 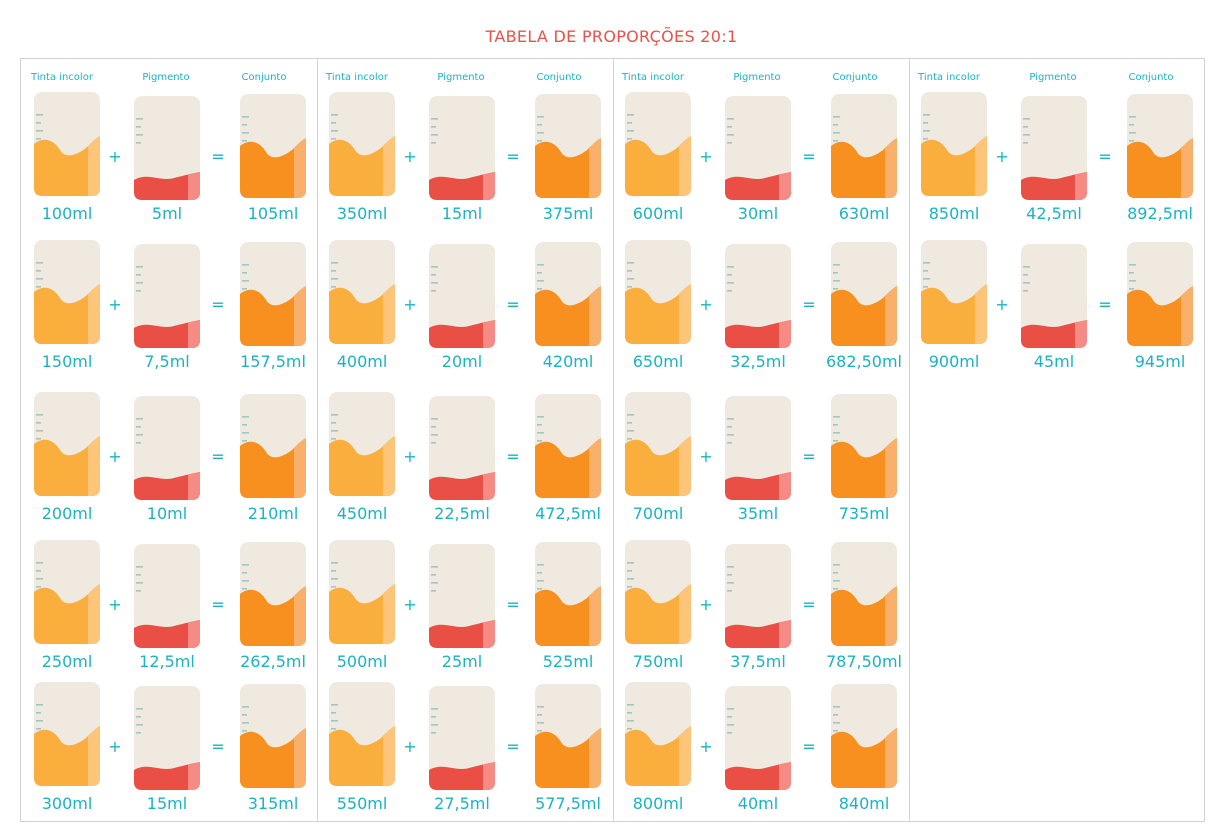 I want to click on volume-mix: 375ml, so click(x=568, y=213).